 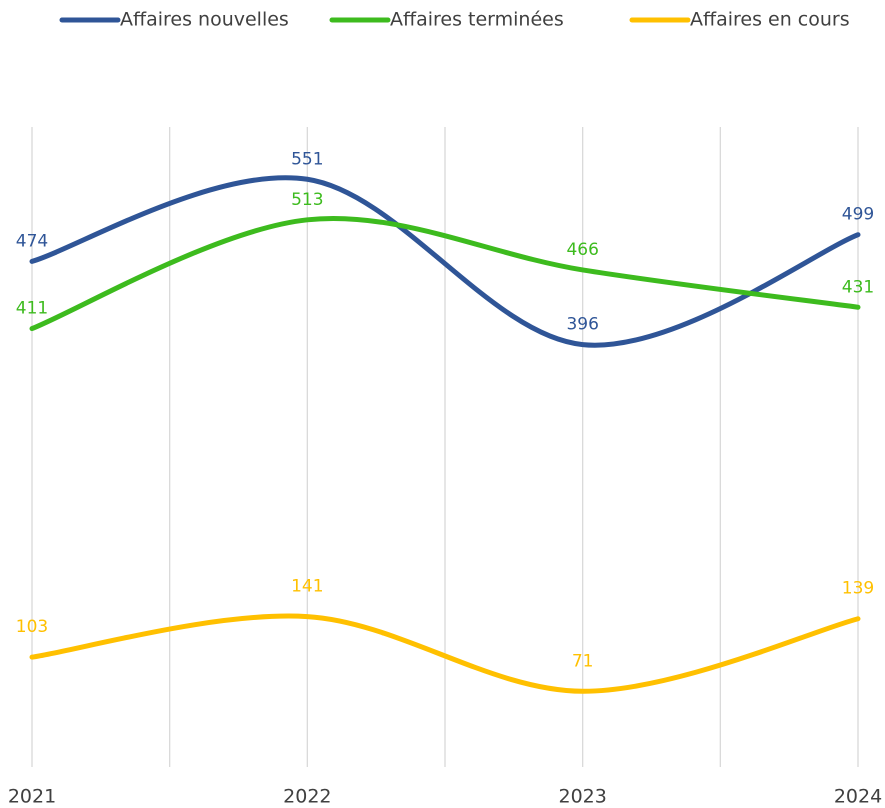 What do you see at coordinates (307, 797) in the screenshot?
I see `x-tick-label: 2022` at bounding box center [307, 797].